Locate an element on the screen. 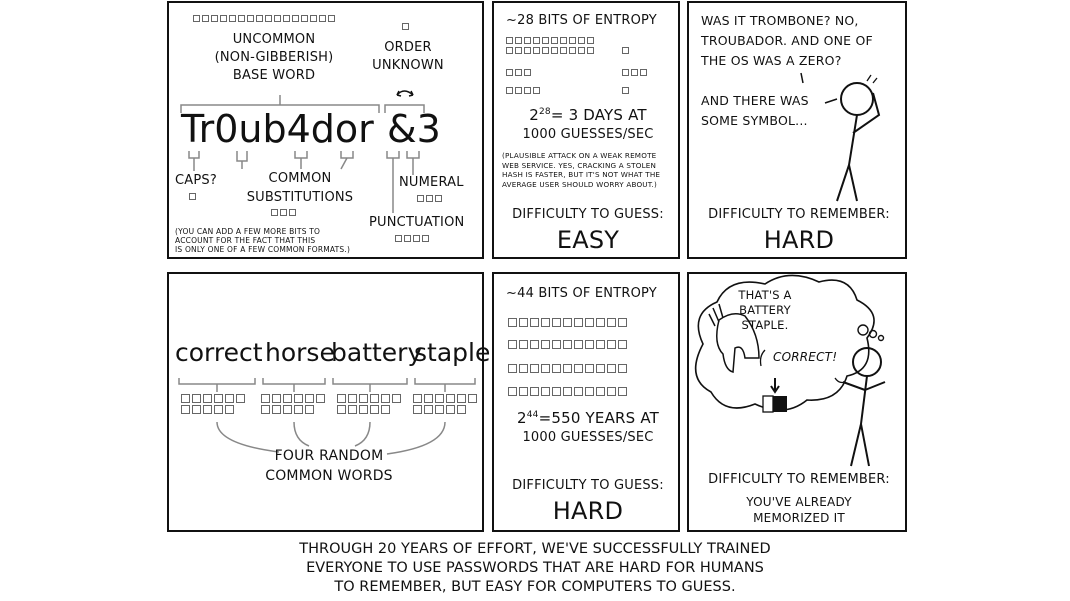 The width and height of the screenshot is (1070, 601). stick-figure is located at coordinates (864, 421).